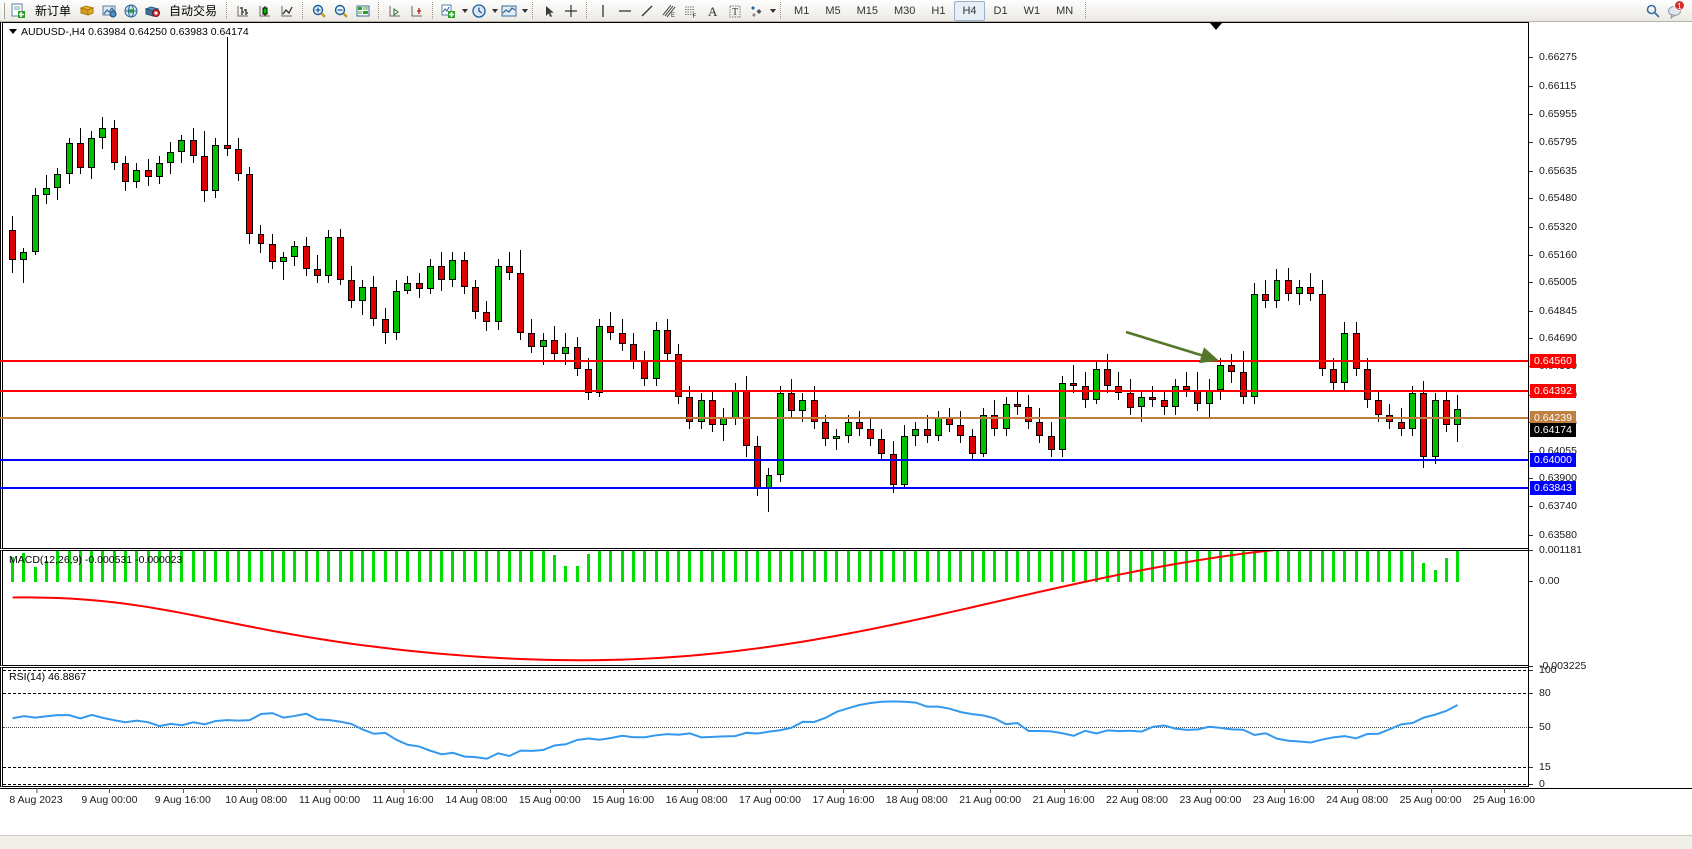  Describe the element at coordinates (1216, 26) in the screenshot. I see `scroll-position-marker` at that location.